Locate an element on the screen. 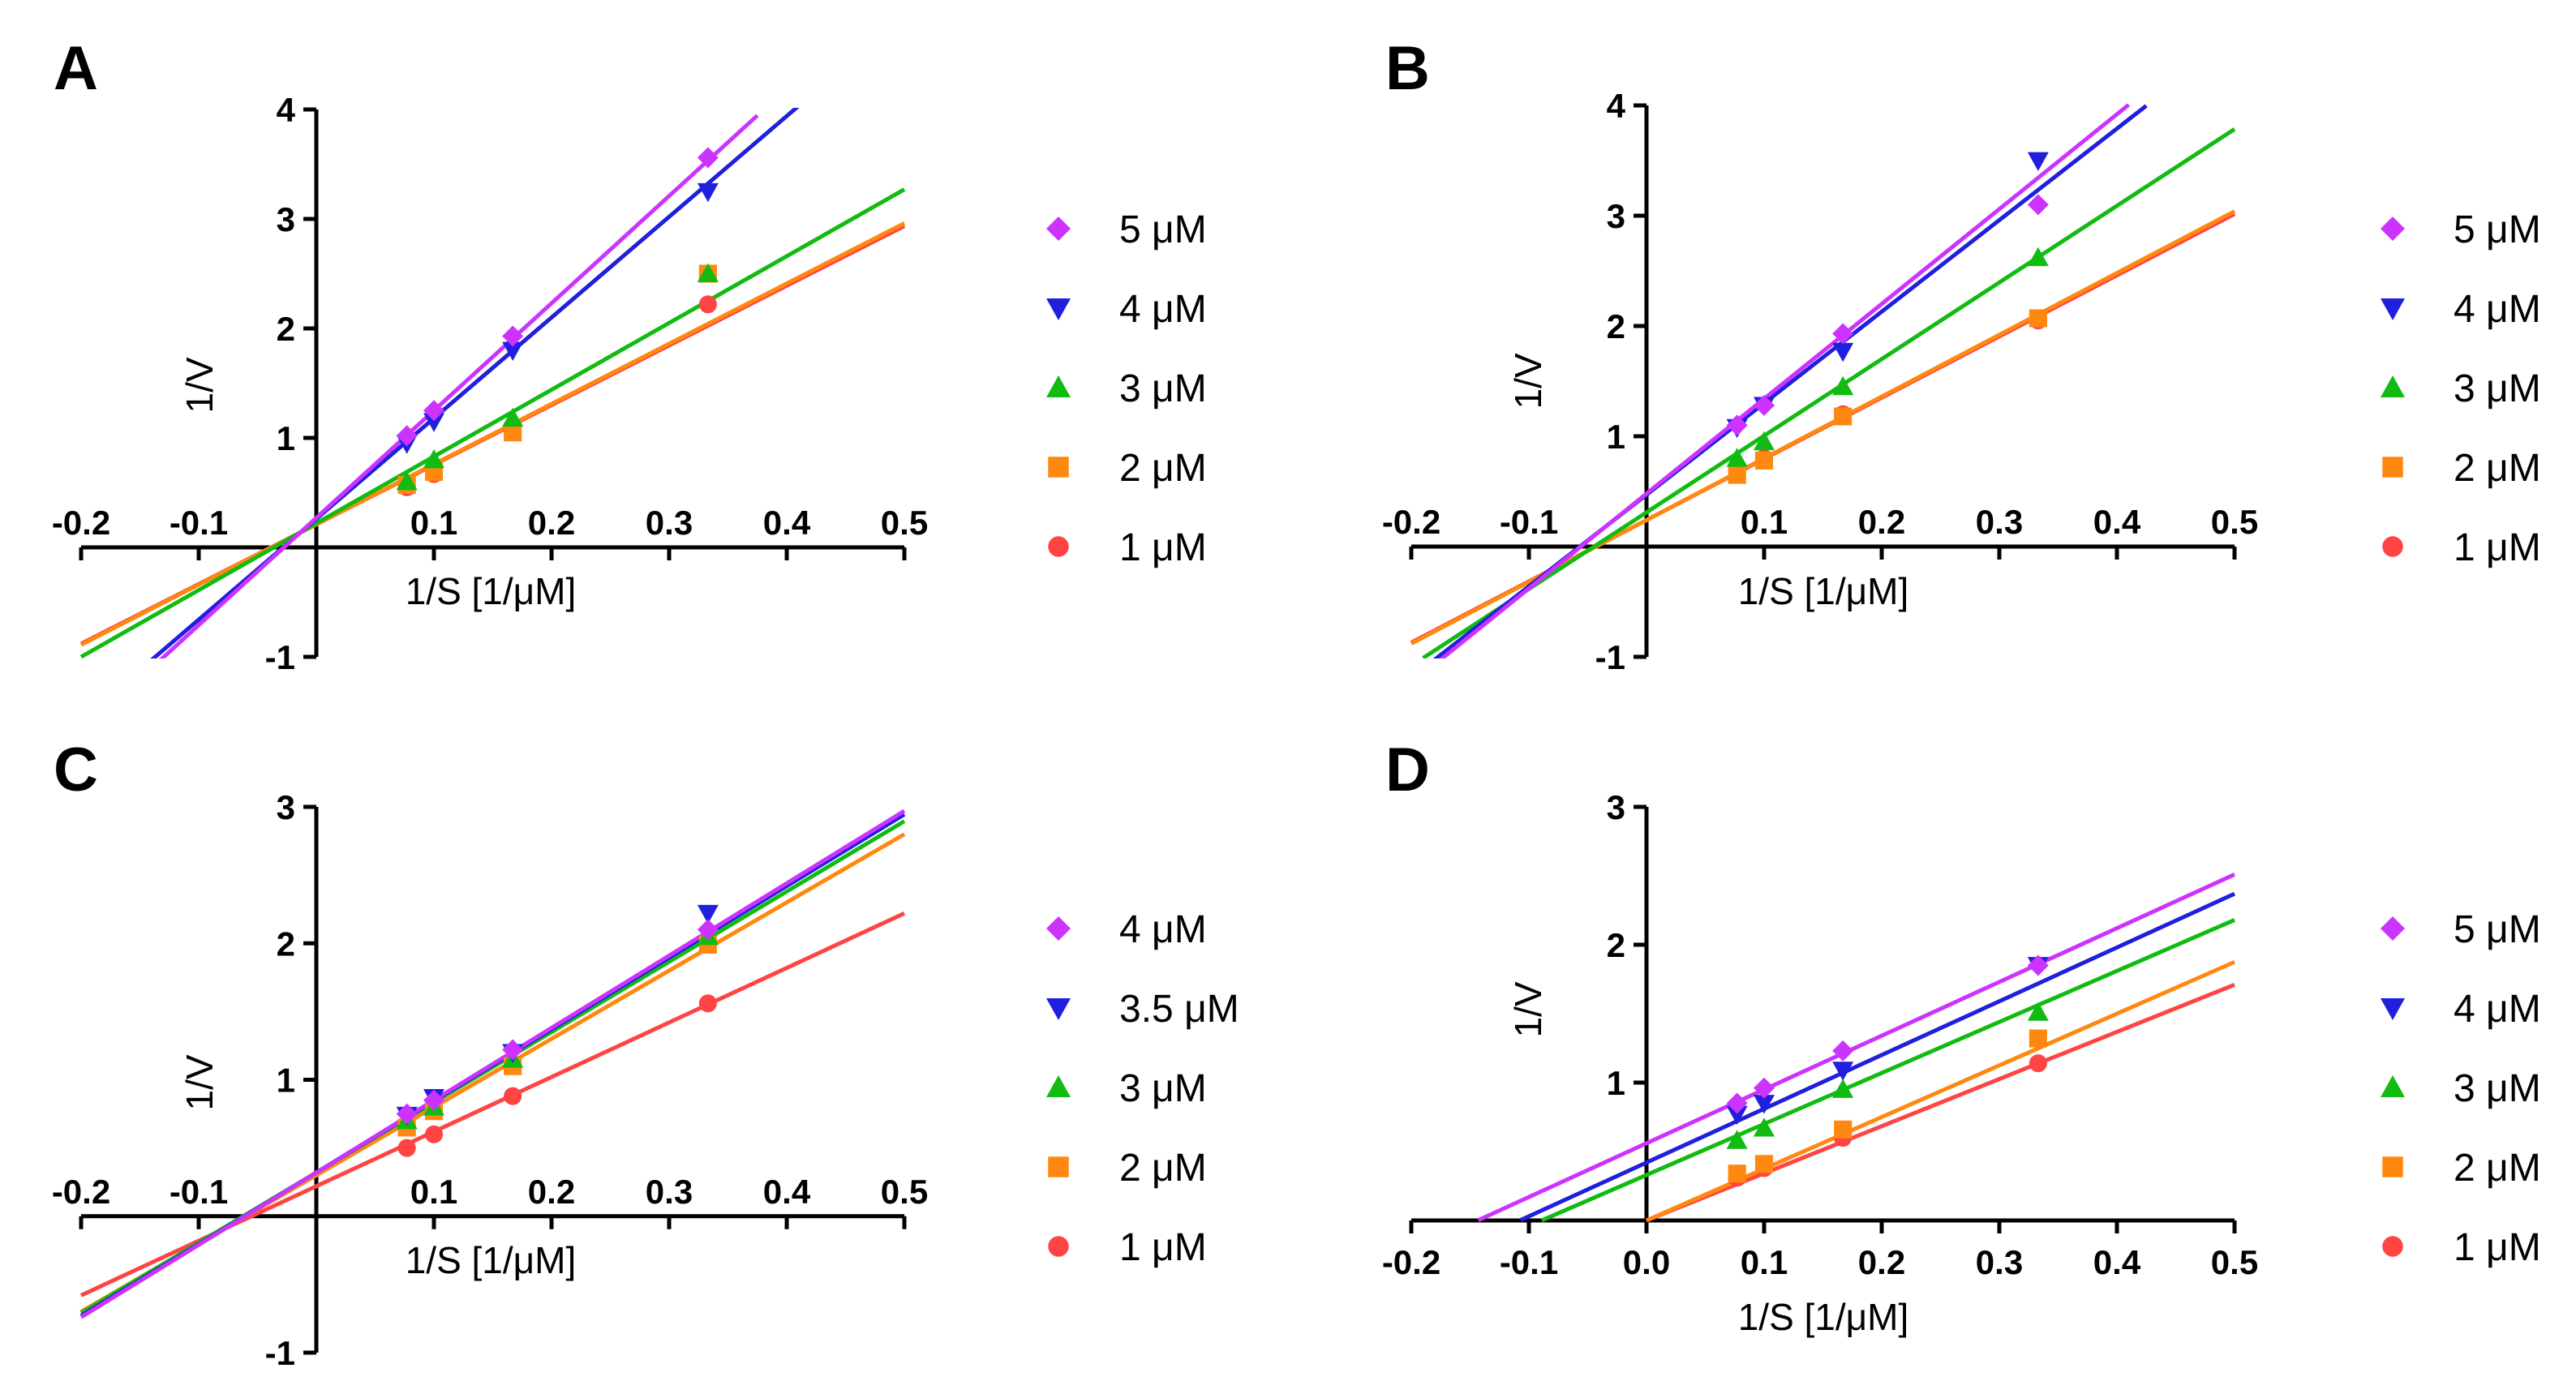  panel-letter: A is located at coordinates (76, 68).